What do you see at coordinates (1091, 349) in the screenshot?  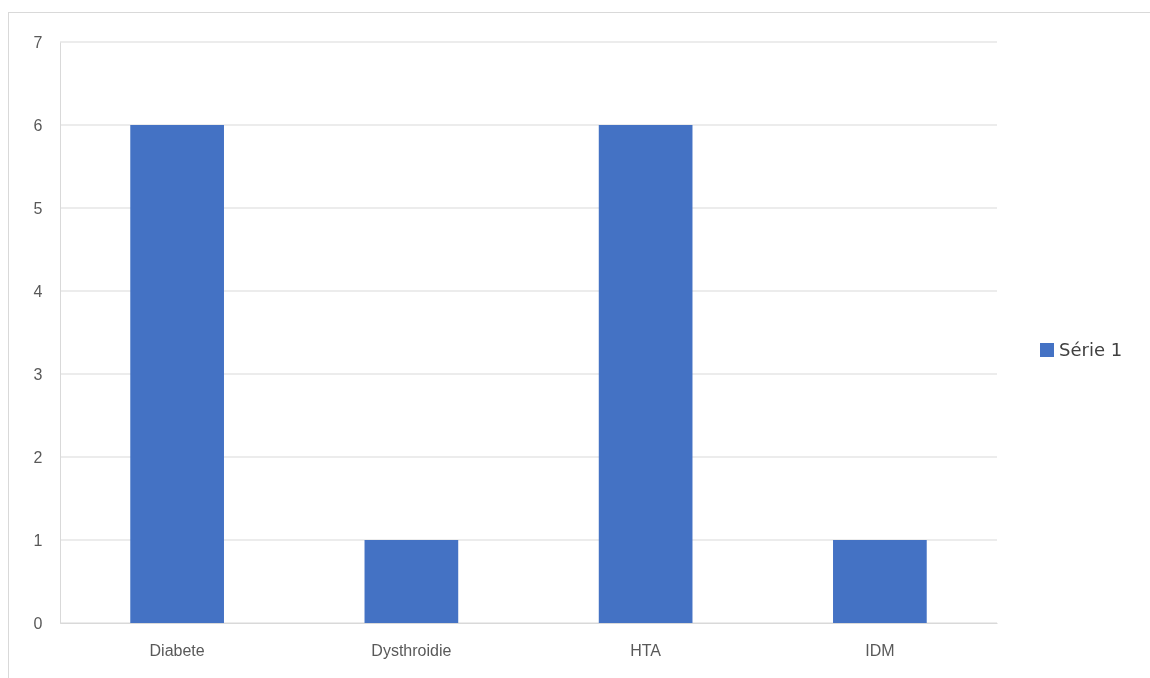 I see `legend-label: Série 1` at bounding box center [1091, 349].